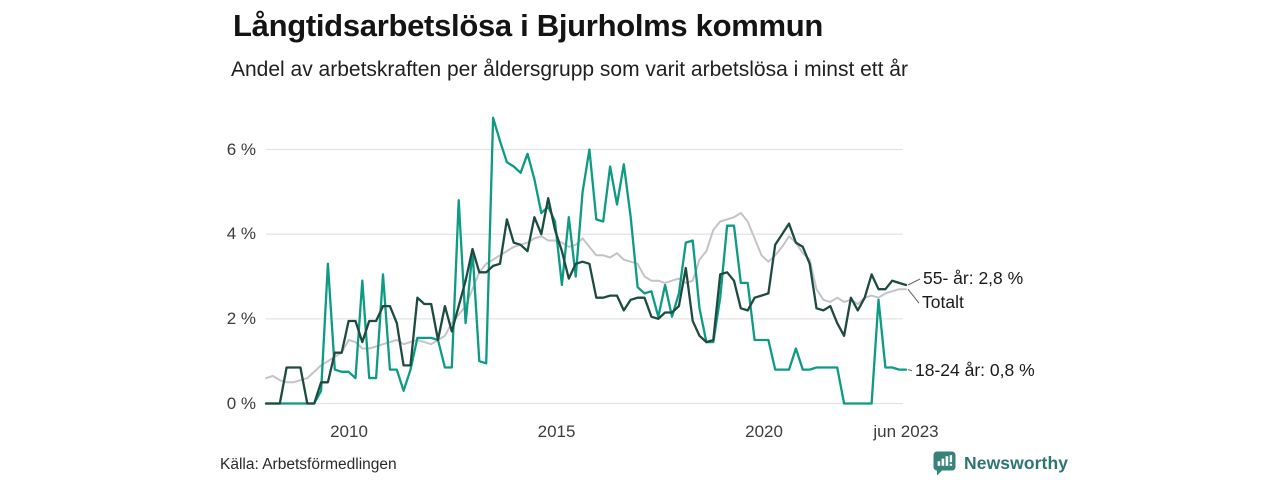  Describe the element at coordinates (906, 431) in the screenshot. I see `x-tick-label: jun 2023` at that location.